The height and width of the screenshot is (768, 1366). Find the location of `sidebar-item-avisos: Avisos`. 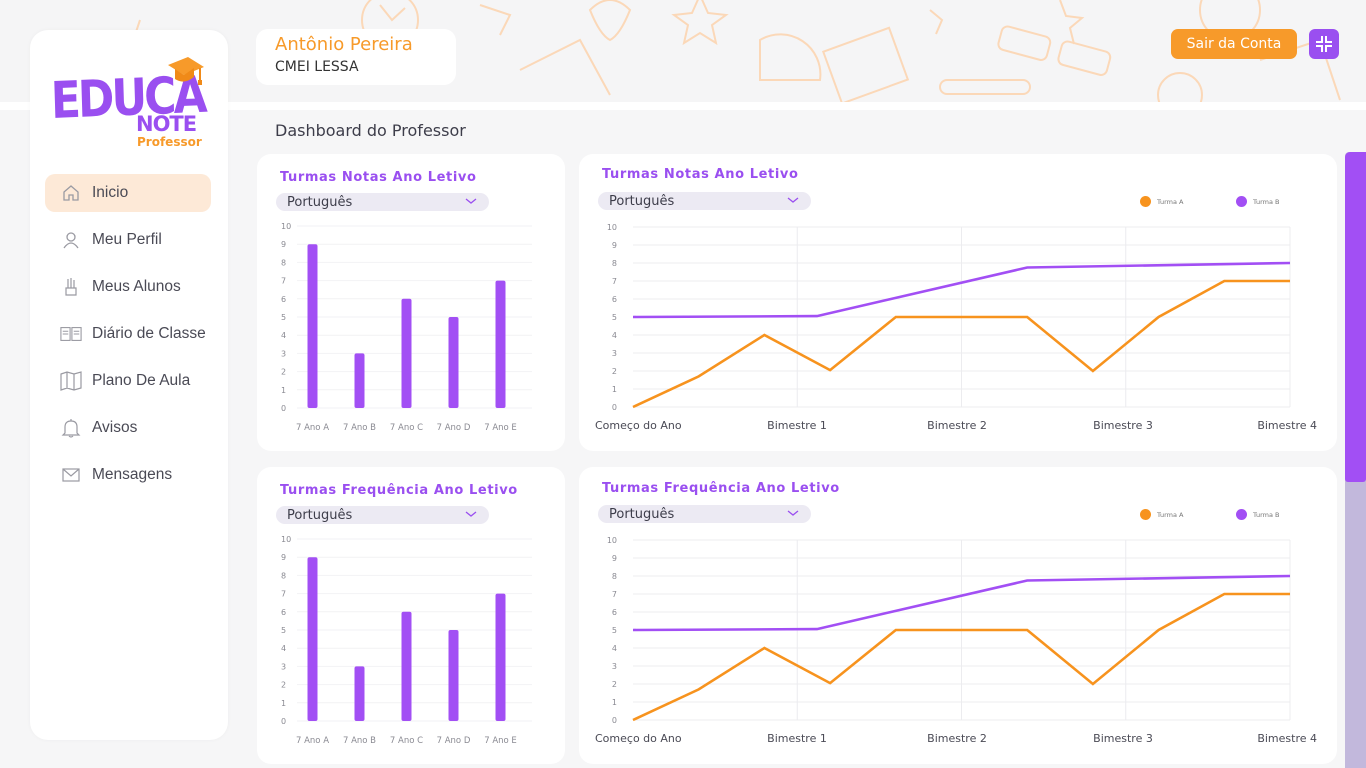

sidebar-item-avisos: Avisos is located at coordinates (128, 428).